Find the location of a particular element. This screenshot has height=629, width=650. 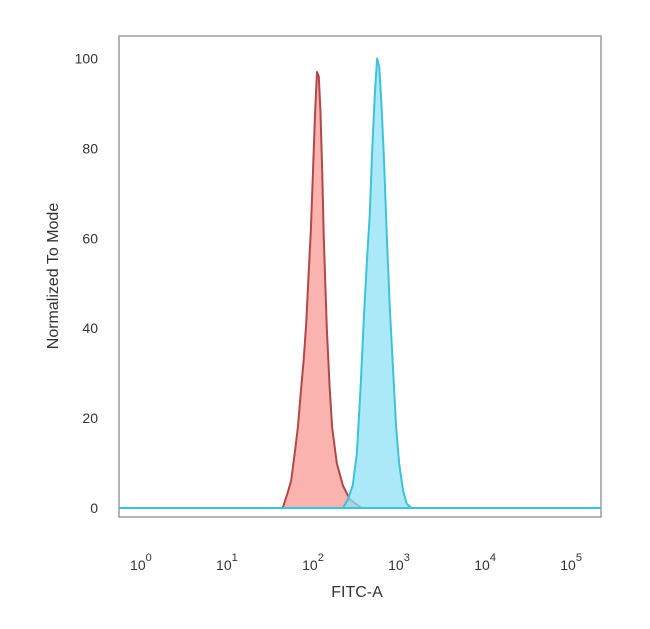

y-tick-label: 0 is located at coordinates (94, 508).